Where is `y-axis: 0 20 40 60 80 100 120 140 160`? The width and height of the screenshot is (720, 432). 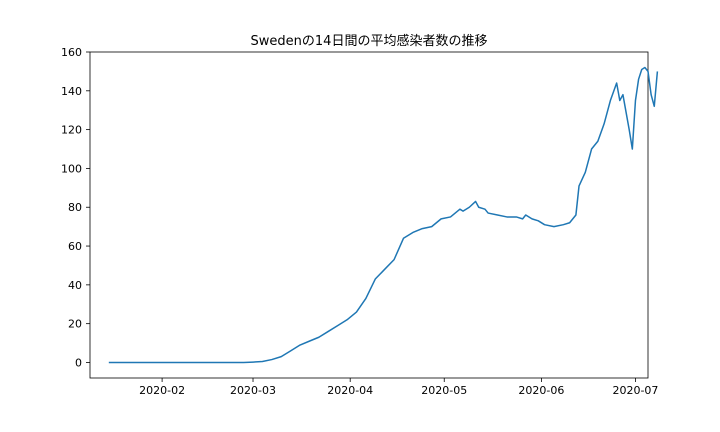 y-axis: 0 20 40 60 80 100 120 140 160 is located at coordinates (75, 207).